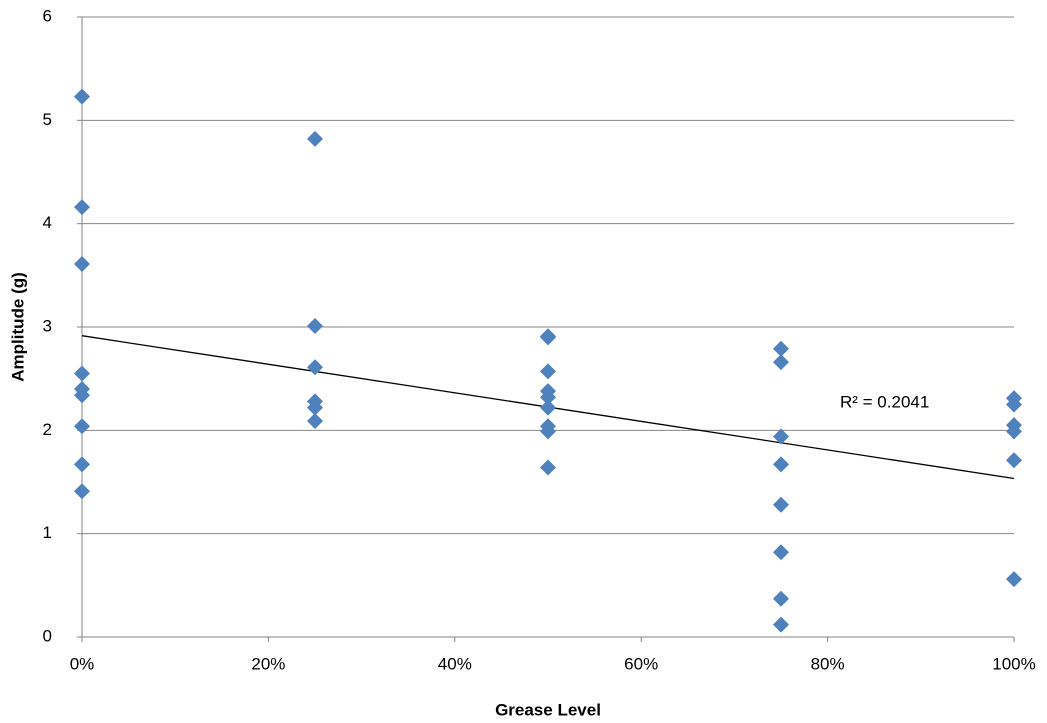 This screenshot has width=1047, height=723. What do you see at coordinates (47, 635) in the screenshot?
I see `y-tick-label: 0` at bounding box center [47, 635].